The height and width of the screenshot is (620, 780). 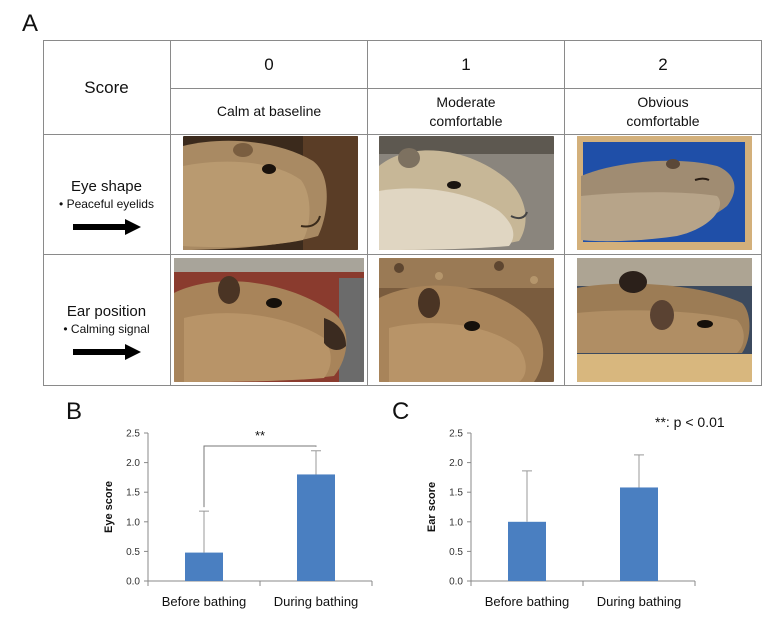 What do you see at coordinates (109, 507) in the screenshot?
I see `eye-chart-ylabel: Eye score` at bounding box center [109, 507].